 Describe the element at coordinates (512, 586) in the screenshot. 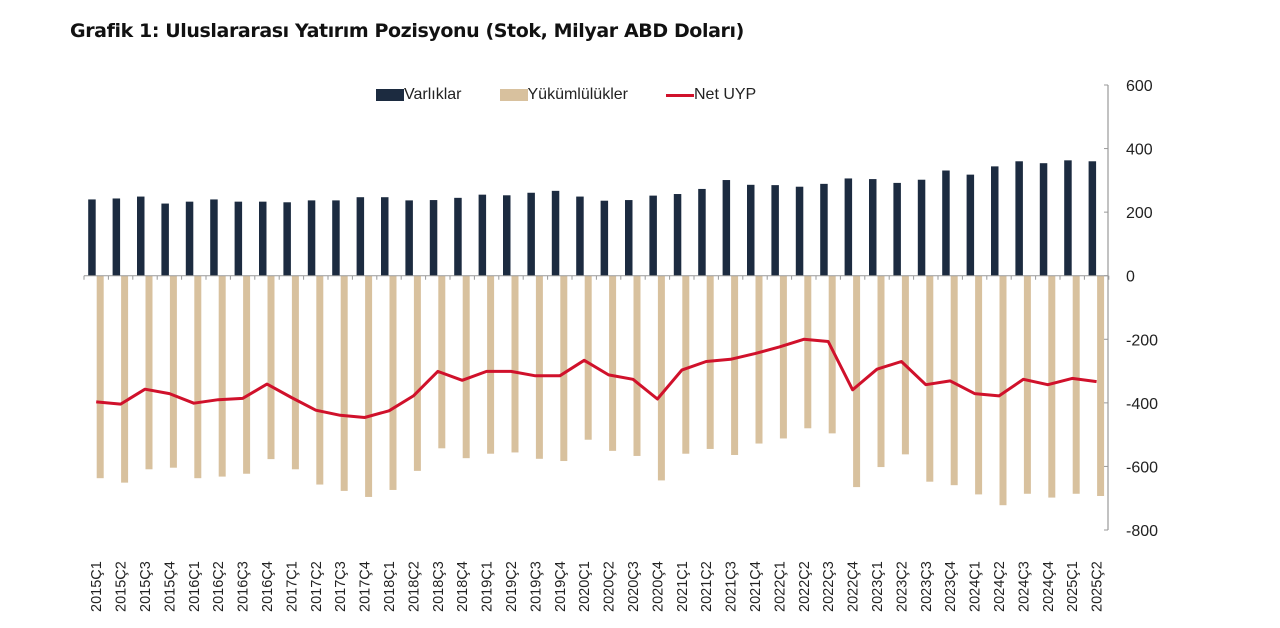

I see `x-tick-label: 2019Ç2` at that location.